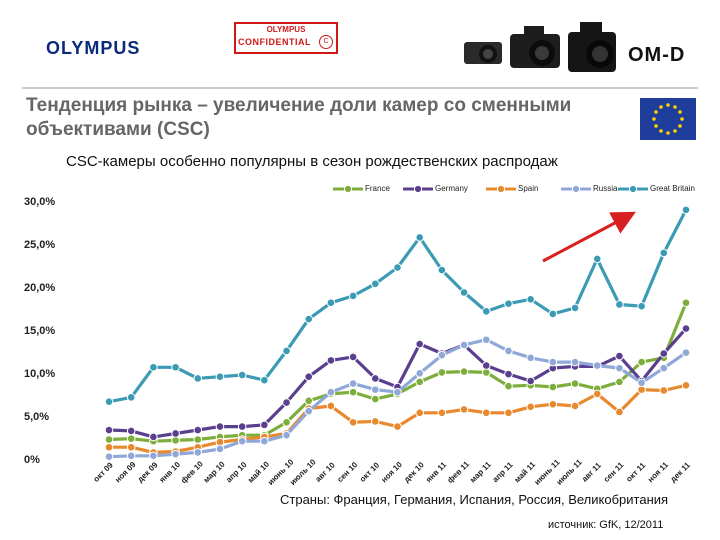 The image size is (720, 540). I want to click on stamp-mark-icon: C, so click(326, 42).